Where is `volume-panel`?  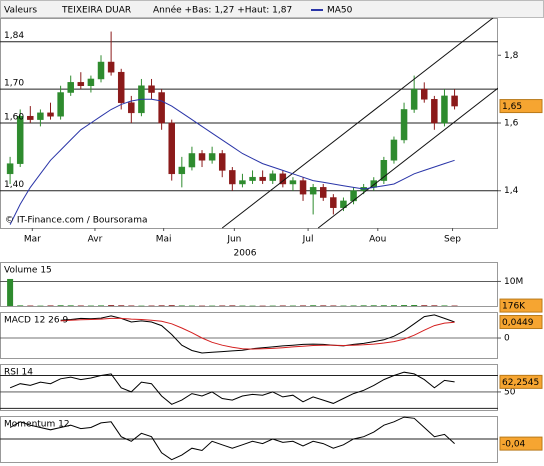 volume-panel is located at coordinates (249, 284).